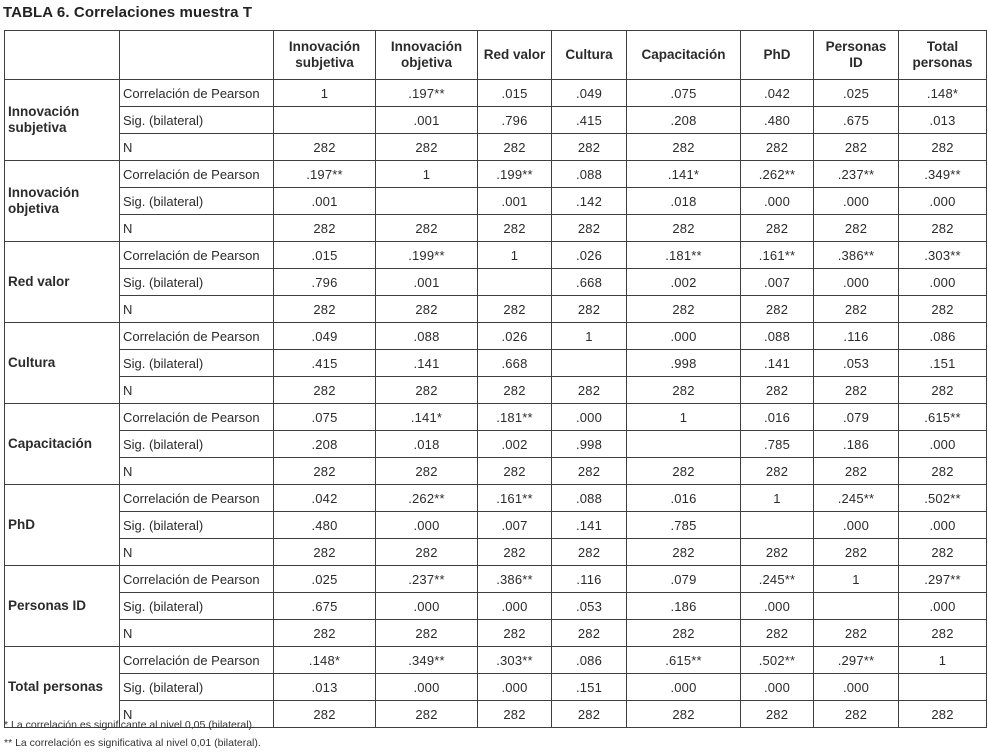 This screenshot has height=753, width=988. Describe the element at coordinates (589, 444) in the screenshot. I see `value-cell: .998` at that location.